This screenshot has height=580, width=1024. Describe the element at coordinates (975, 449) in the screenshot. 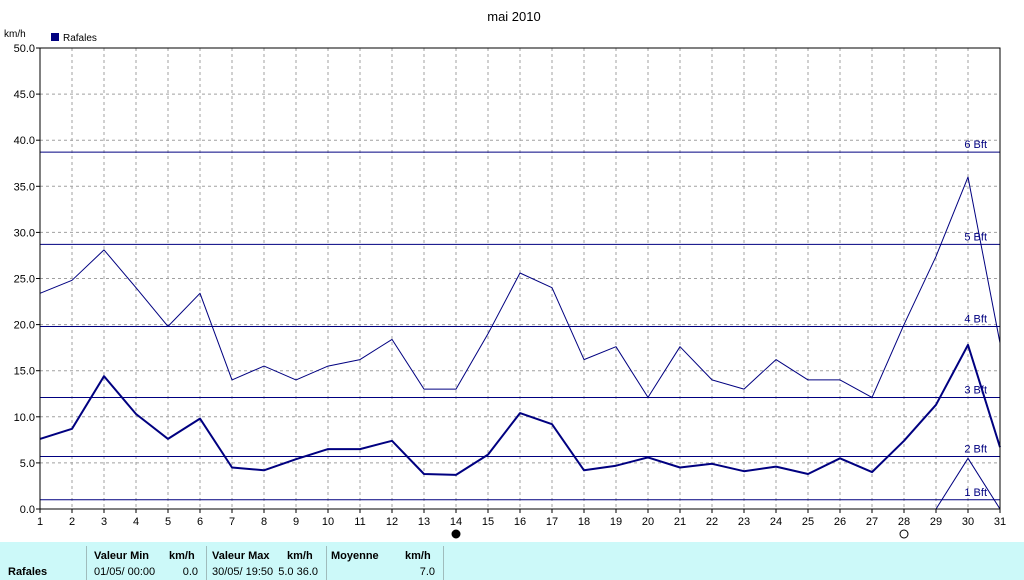

I see `beaufort-label: 2 Bft` at that location.